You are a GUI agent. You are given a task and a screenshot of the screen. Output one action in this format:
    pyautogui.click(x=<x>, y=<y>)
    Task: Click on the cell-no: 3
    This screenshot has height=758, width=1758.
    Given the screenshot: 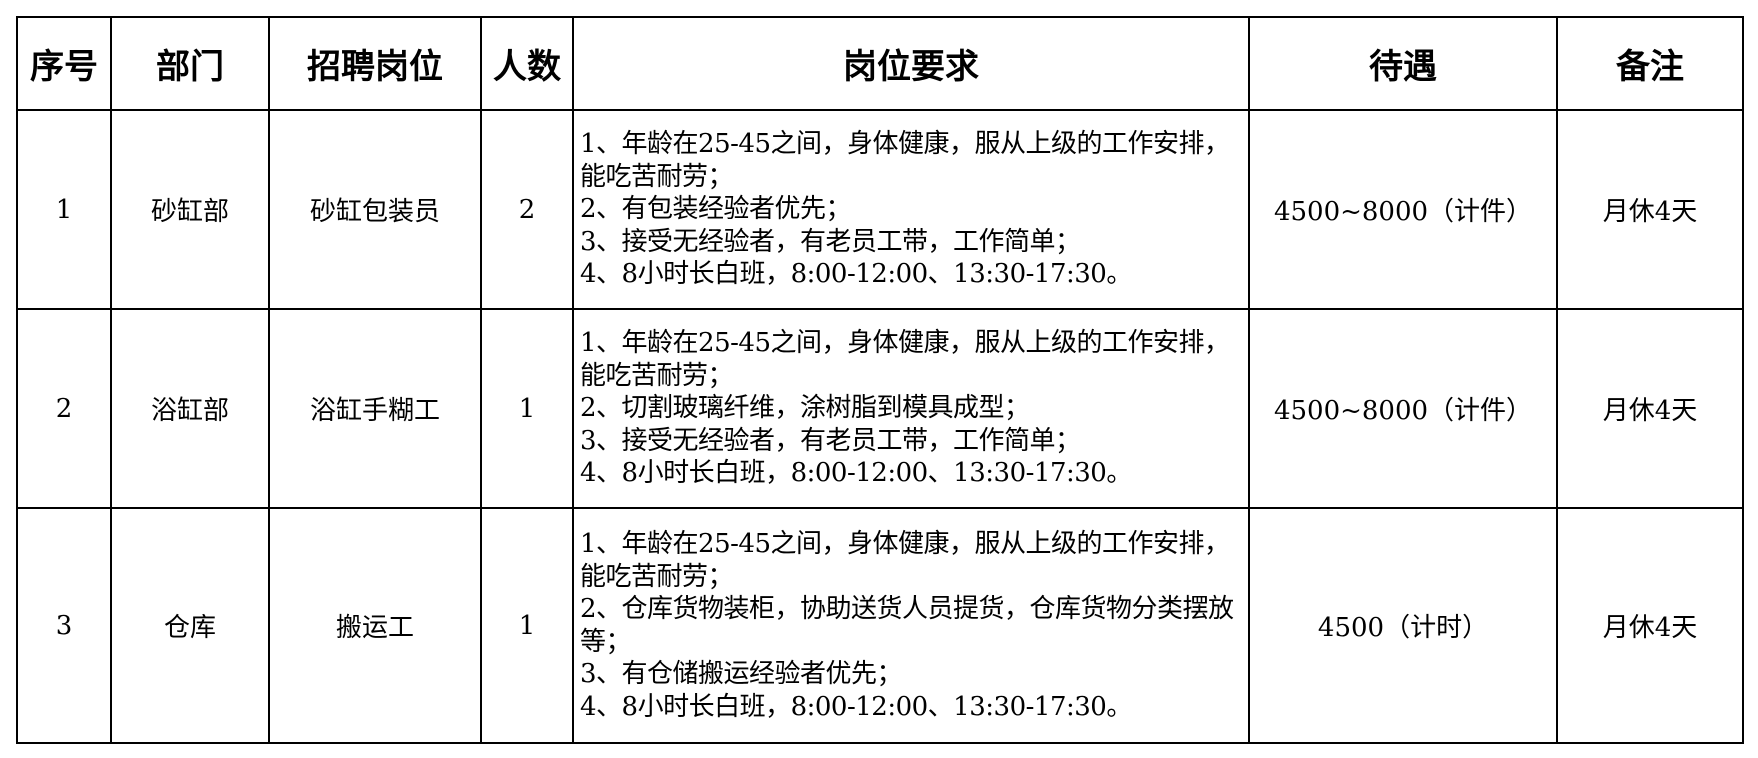 What is the action you would take?
    pyautogui.click(x=64, y=625)
    